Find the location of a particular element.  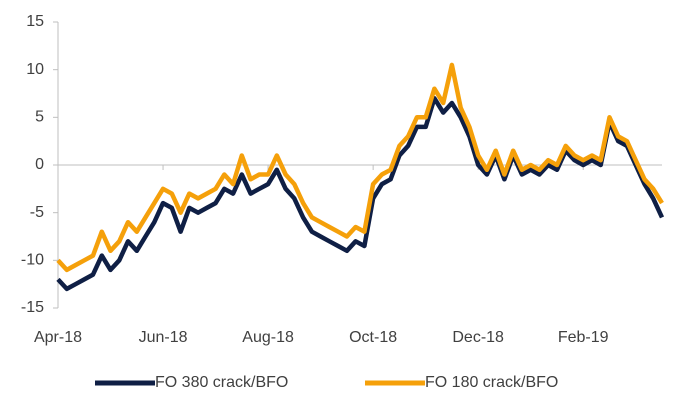

x-tick-label: Feb-19 is located at coordinates (583, 337).